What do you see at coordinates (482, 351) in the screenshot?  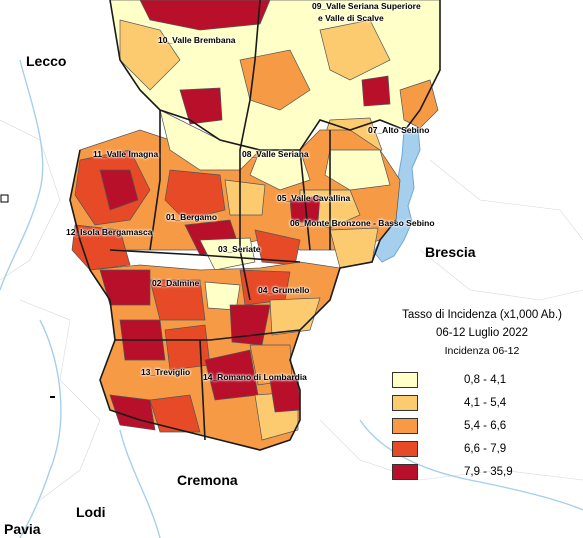 I see `legend-subtitle: Incidenza 06-12` at bounding box center [482, 351].